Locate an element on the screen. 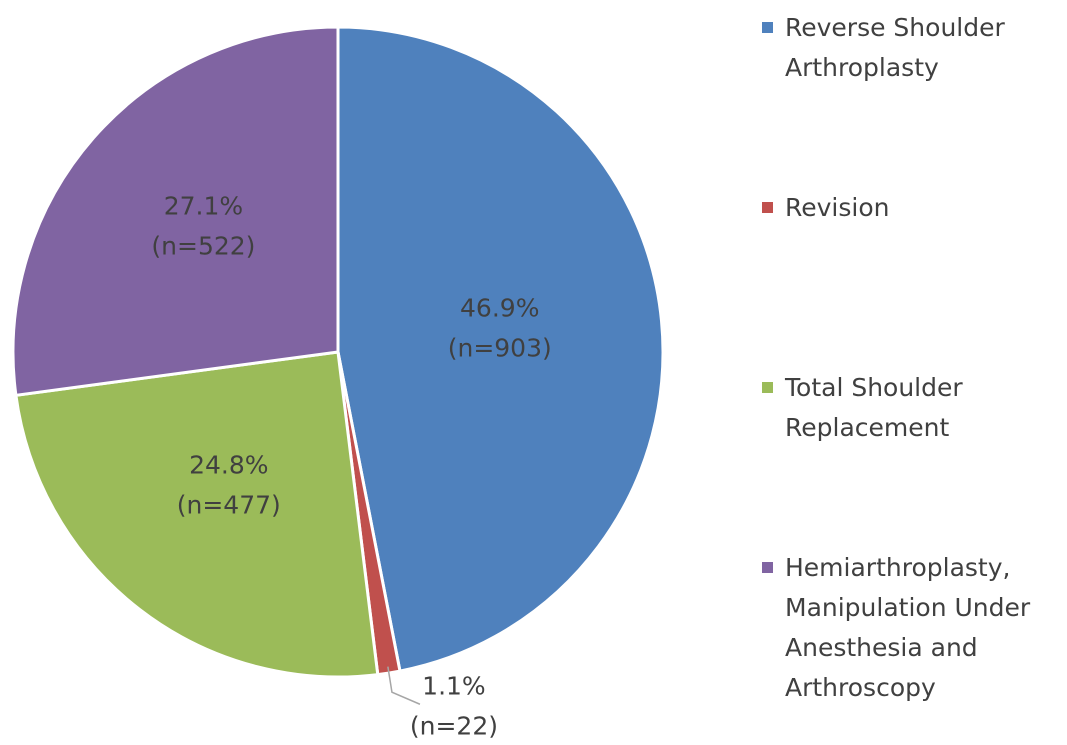  value-label: 27.1% is located at coordinates (203, 205).